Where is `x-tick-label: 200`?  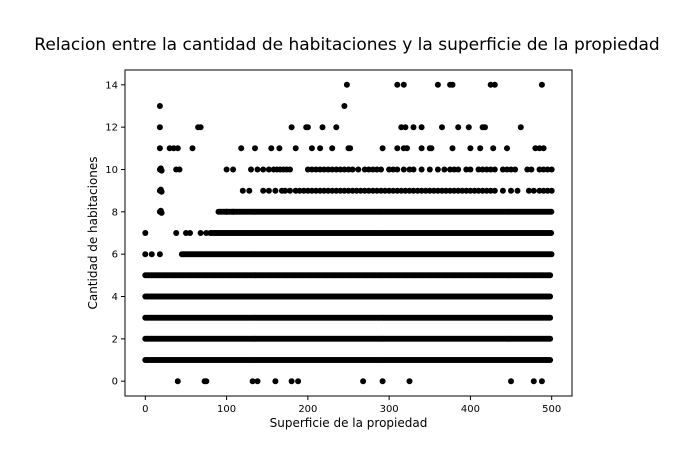 x-tick-label: 200 is located at coordinates (307, 409).